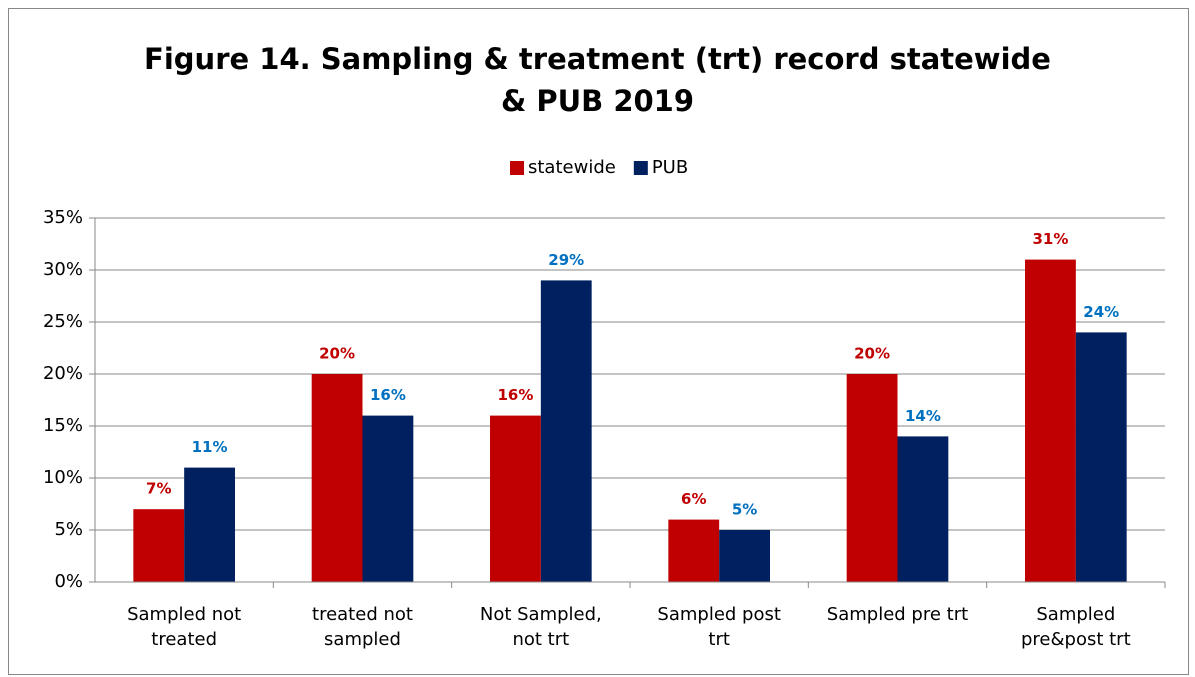  Describe the element at coordinates (63, 217) in the screenshot. I see `y-tick-label: 35%` at that location.